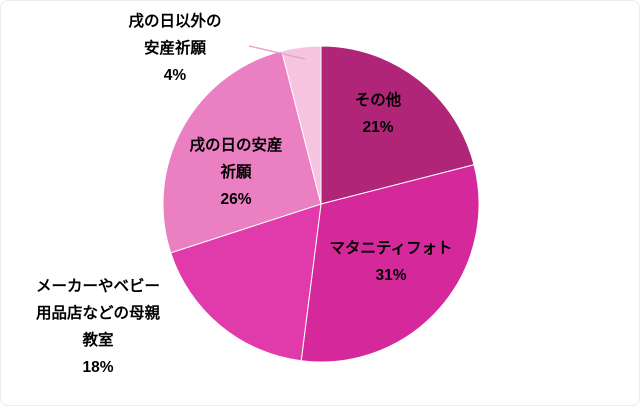  I want to click on label-line: 戌の日の安産, so click(236, 145).